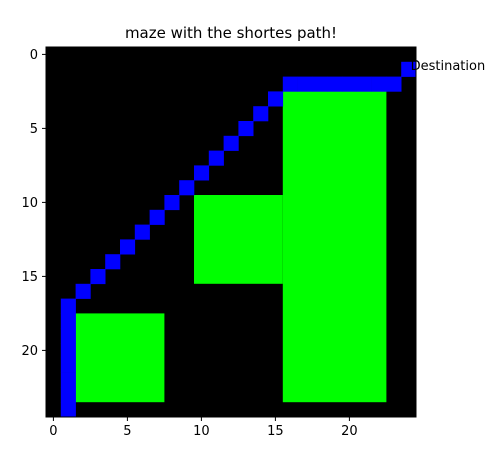 The width and height of the screenshot is (498, 461). Describe the element at coordinates (275, 431) in the screenshot. I see `x-tick-label: 15` at that location.